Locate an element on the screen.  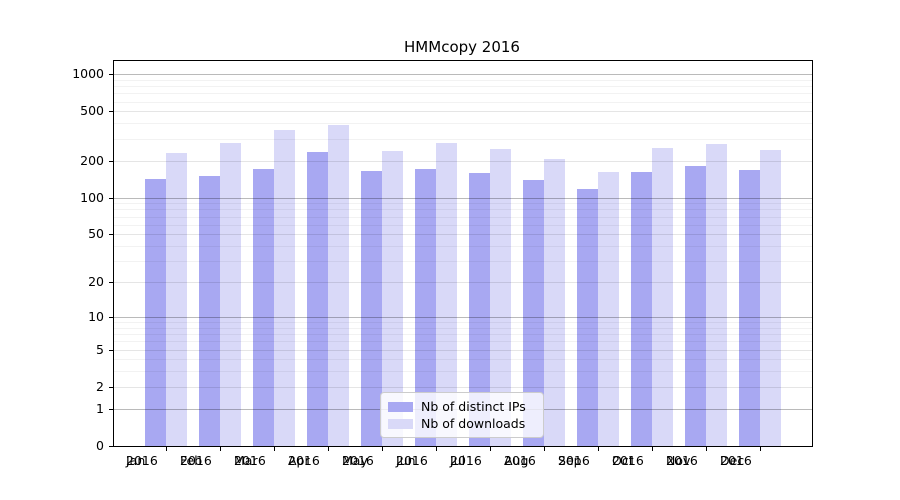
bar-nov-downloads is located at coordinates (716, 295).